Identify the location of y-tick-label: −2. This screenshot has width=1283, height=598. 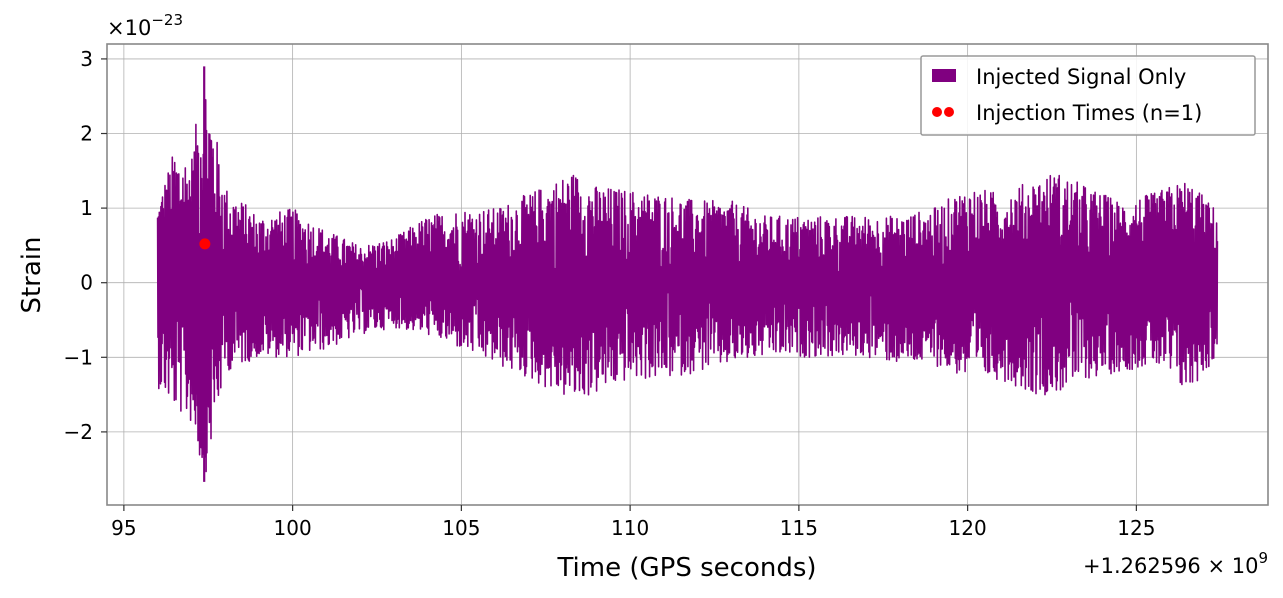
(78, 432).